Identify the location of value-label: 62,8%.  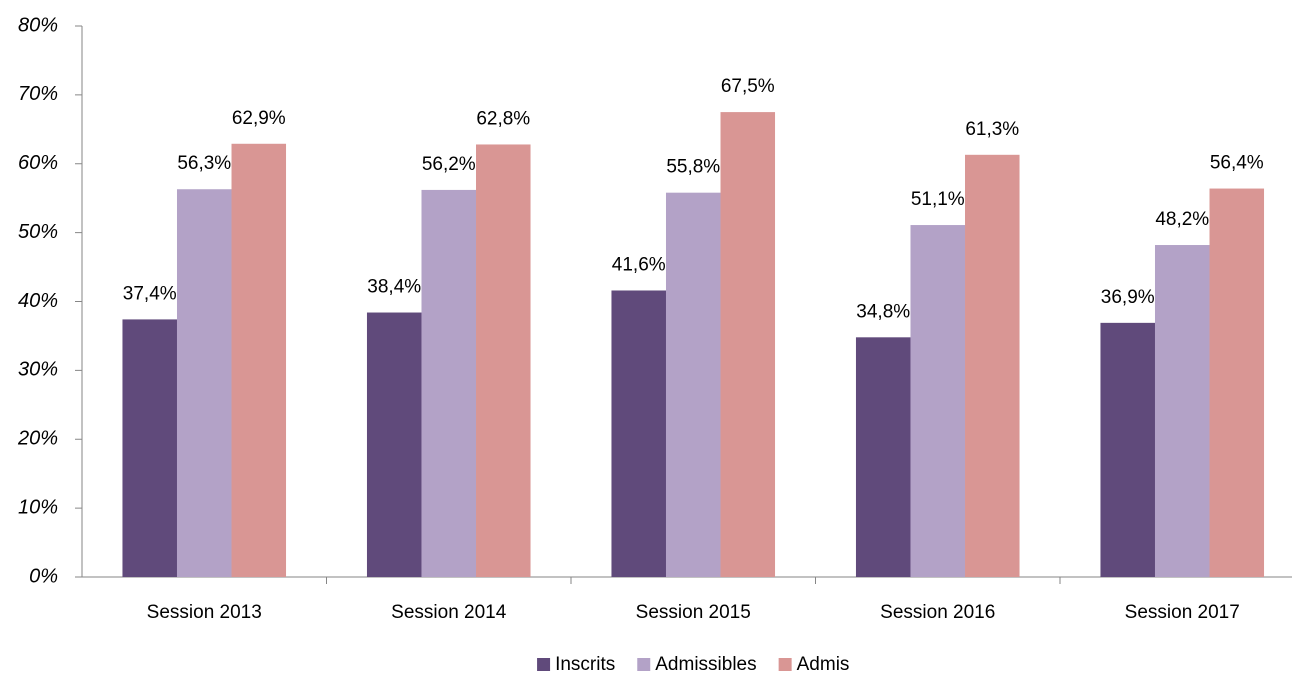
(503, 118).